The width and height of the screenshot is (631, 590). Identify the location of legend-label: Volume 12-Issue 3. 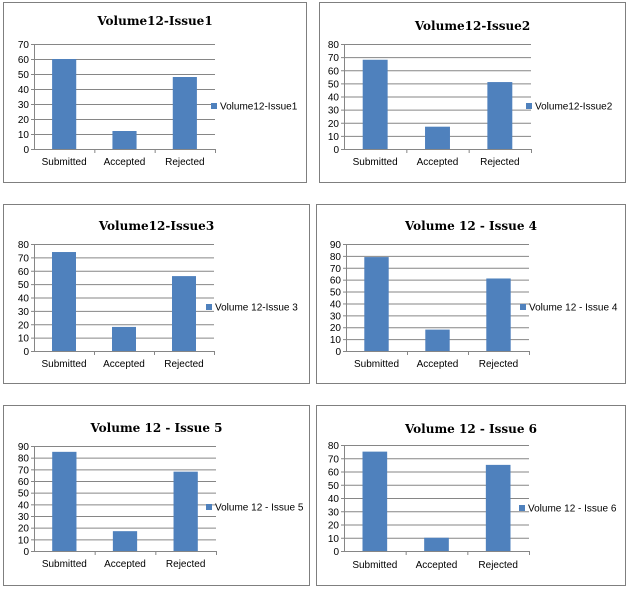
(256, 308).